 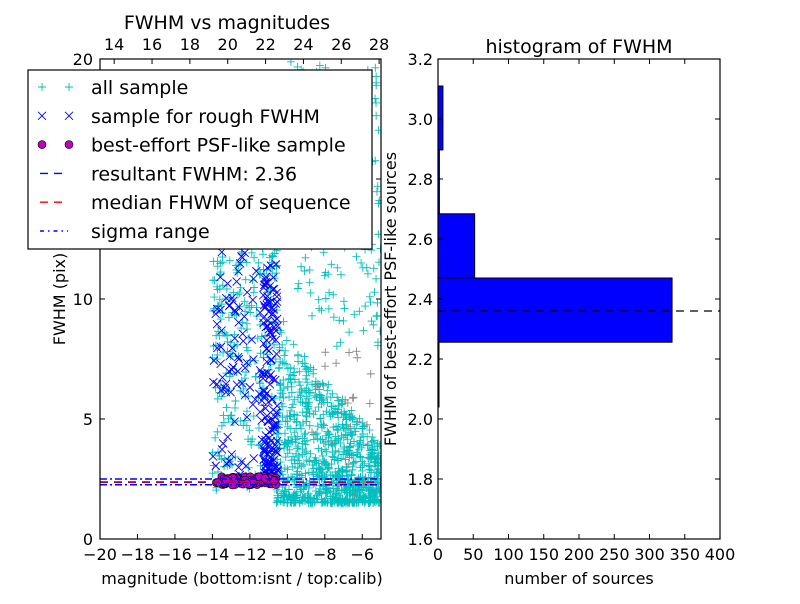 I want to click on top-x-tick-label: 28, so click(x=379, y=44).